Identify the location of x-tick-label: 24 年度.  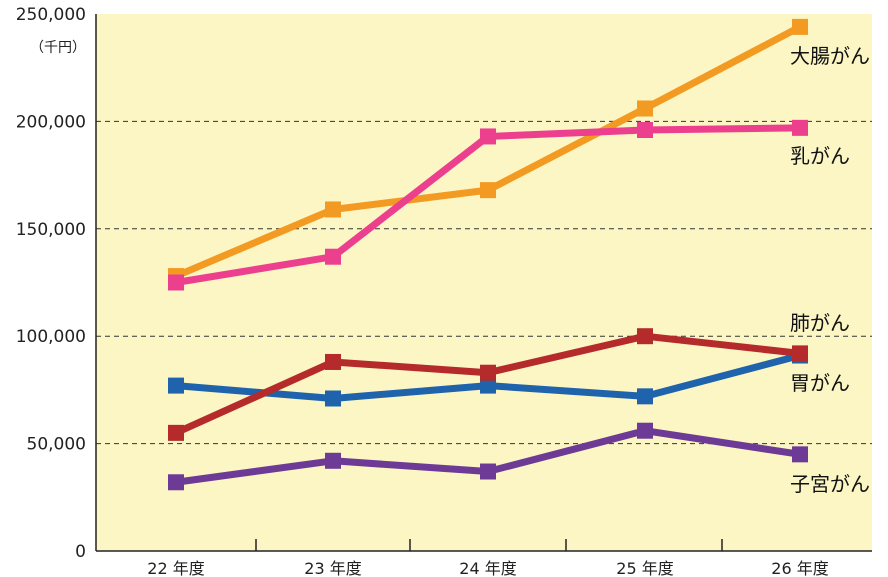
(487, 568).